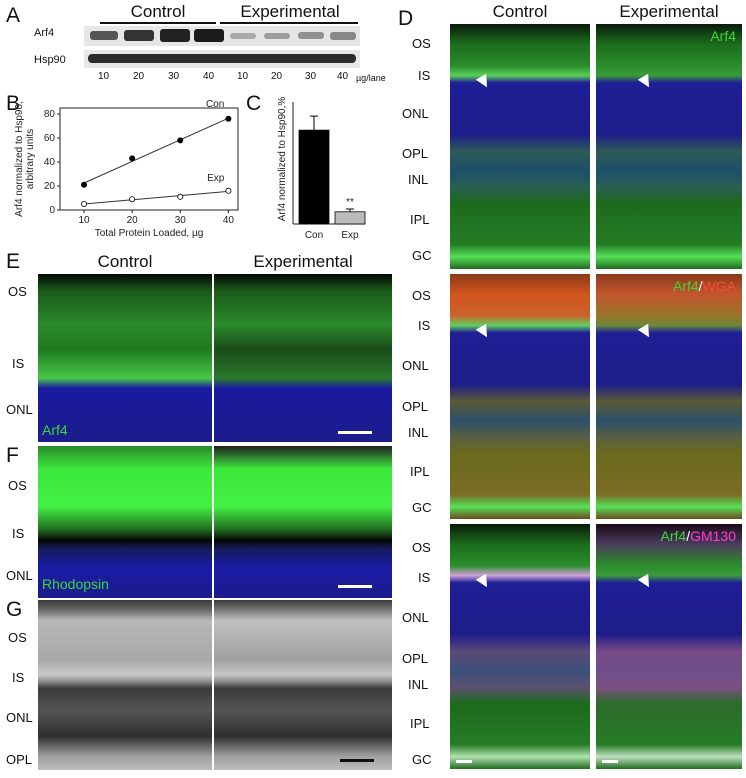  I want to click on micrograph-d-experimental-arf4-wga: Arf4/WGA, so click(669, 396).